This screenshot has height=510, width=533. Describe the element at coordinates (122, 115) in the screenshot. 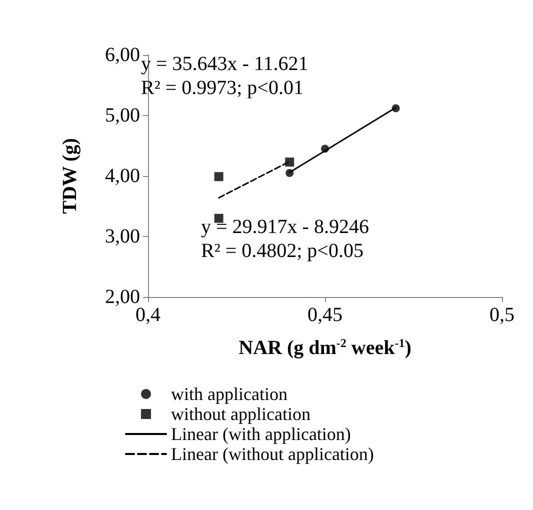

I see `y-tick-label: 5,00` at that location.